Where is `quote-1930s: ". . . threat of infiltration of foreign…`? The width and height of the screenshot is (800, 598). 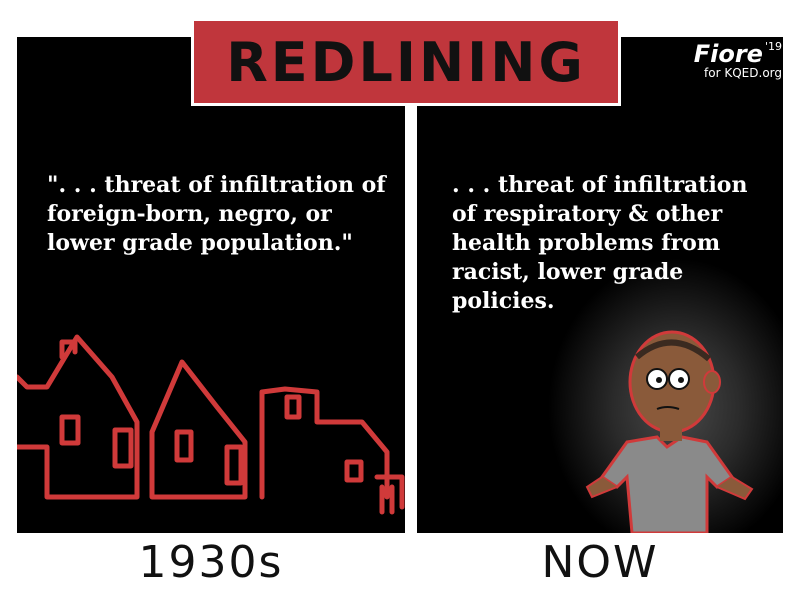 quote-1930s: ". . . threat of infiltration of foreign… is located at coordinates (216, 214).